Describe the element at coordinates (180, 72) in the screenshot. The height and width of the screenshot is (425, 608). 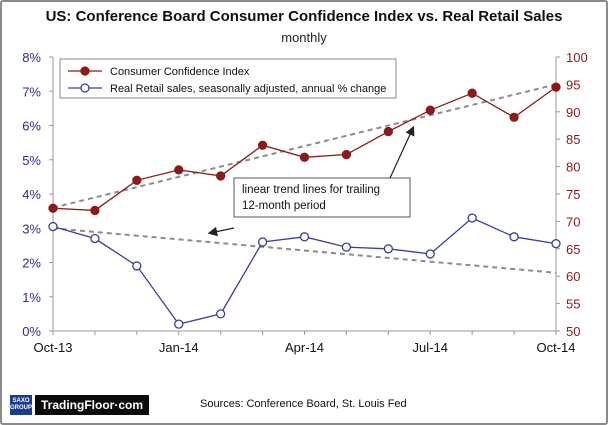
I see `legend-entry: Consumer Confidence Index` at that location.